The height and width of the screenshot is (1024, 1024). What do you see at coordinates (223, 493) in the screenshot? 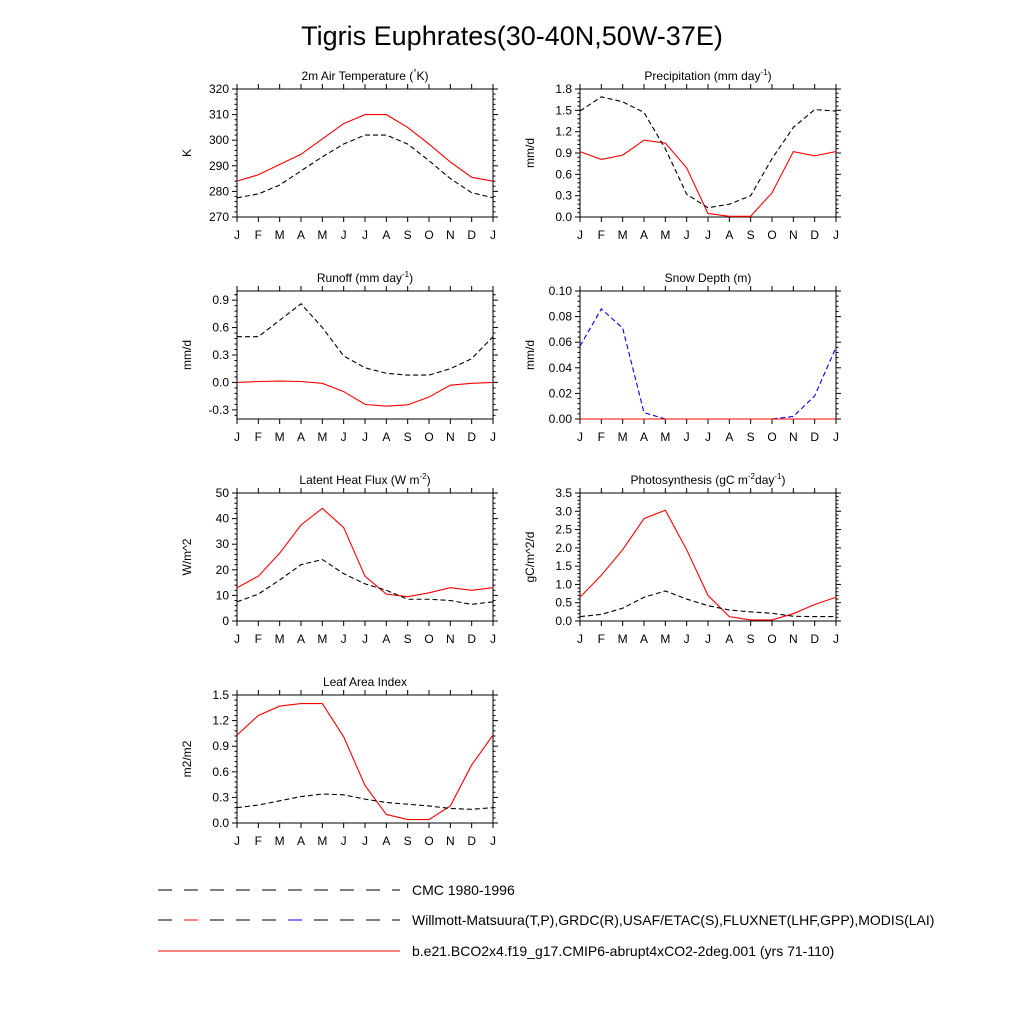
I see `y-tick-label: 50` at bounding box center [223, 493].